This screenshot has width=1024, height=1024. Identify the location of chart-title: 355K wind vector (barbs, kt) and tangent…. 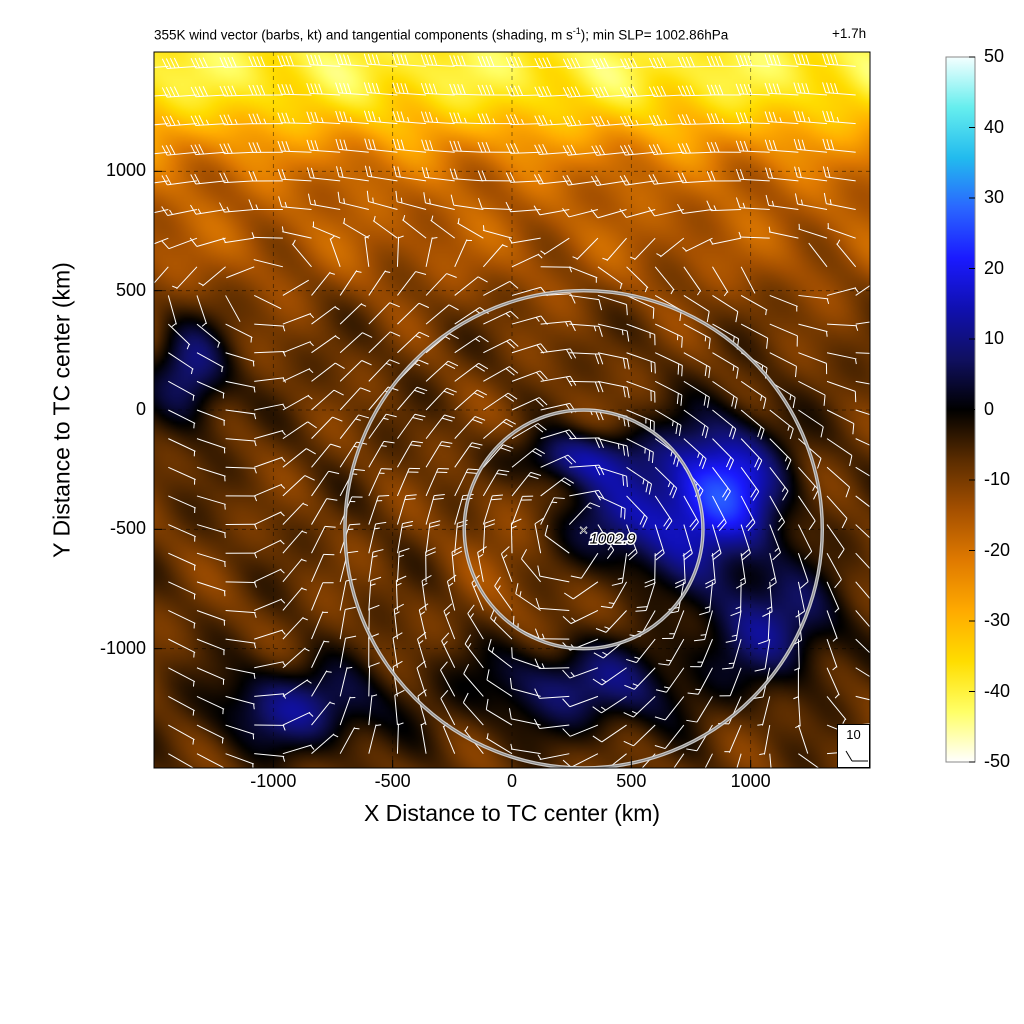
(441, 34).